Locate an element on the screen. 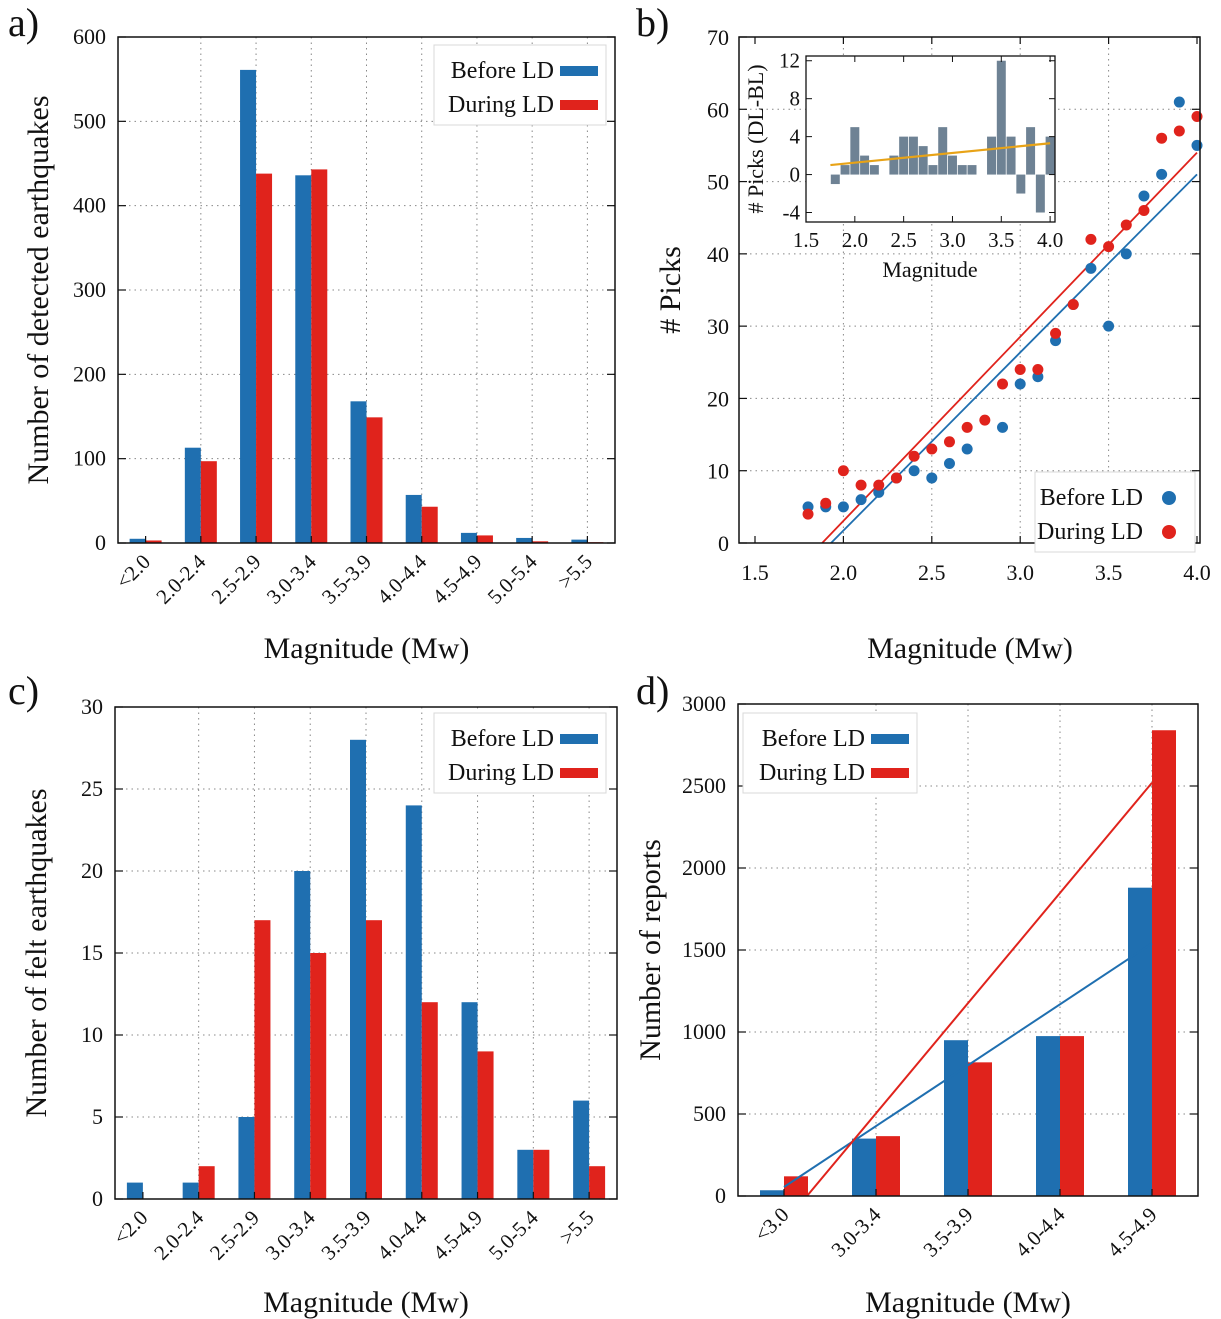 The width and height of the screenshot is (1221, 1319). x-tick-label: 5.0-5.4 is located at coordinates (512, 578).